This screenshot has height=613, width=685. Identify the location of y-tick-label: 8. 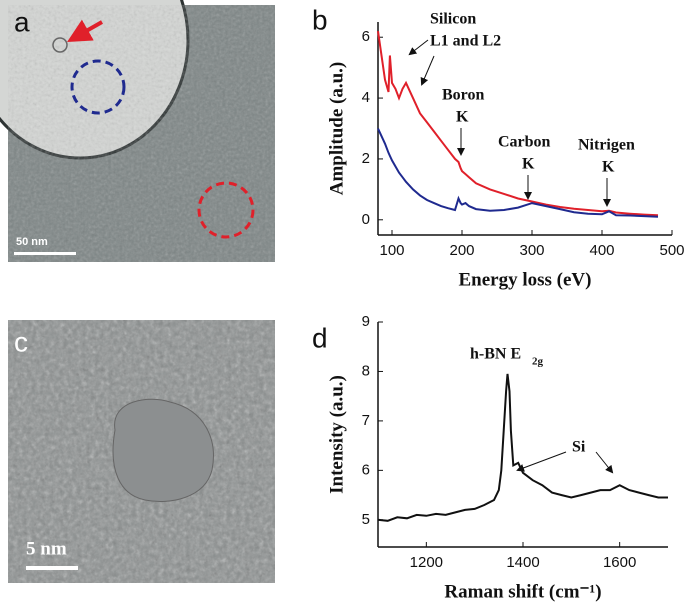
(366, 370).